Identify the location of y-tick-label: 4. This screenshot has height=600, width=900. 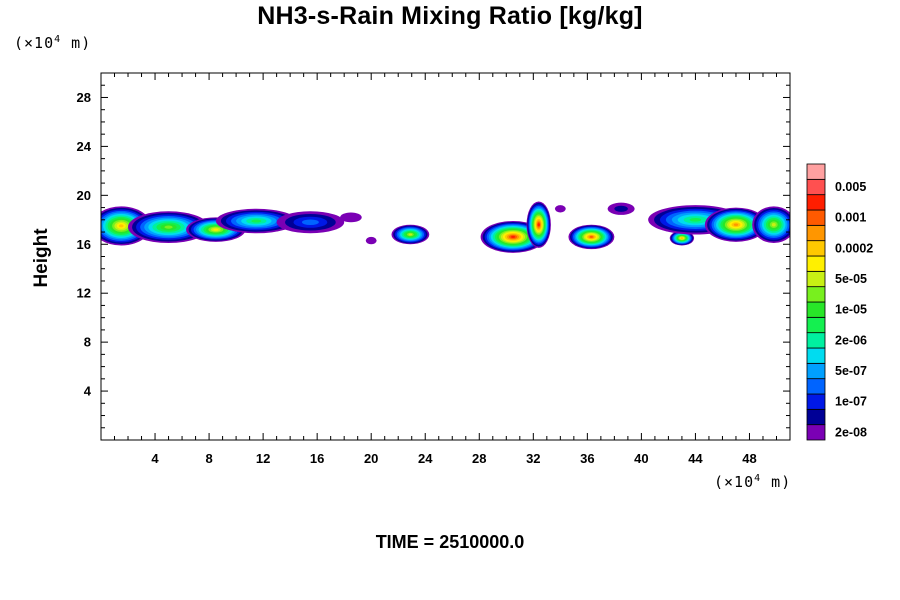
(88, 391).